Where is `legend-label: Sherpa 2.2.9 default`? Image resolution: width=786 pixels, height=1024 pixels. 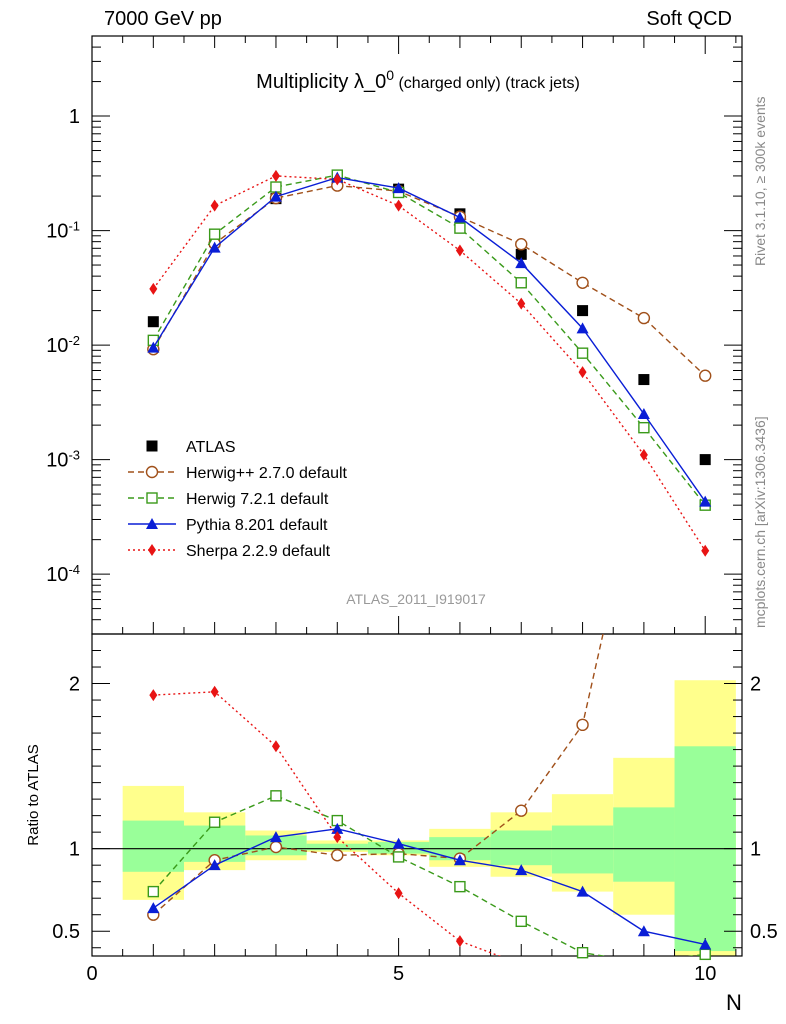 legend-label: Sherpa 2.2.9 default is located at coordinates (258, 551).